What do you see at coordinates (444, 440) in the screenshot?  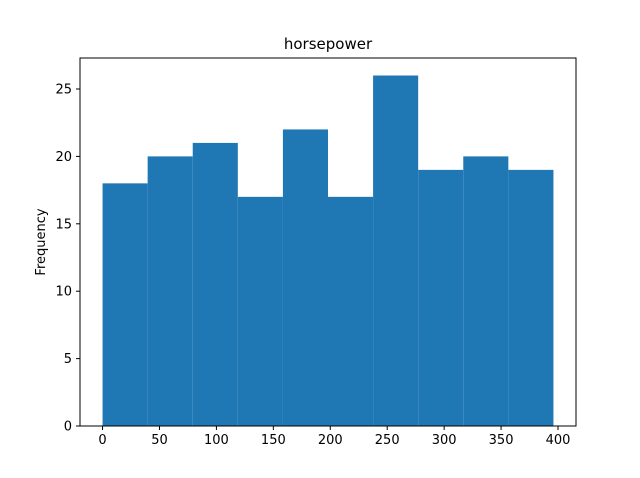 I see `x-tick-label: 300` at bounding box center [444, 440].